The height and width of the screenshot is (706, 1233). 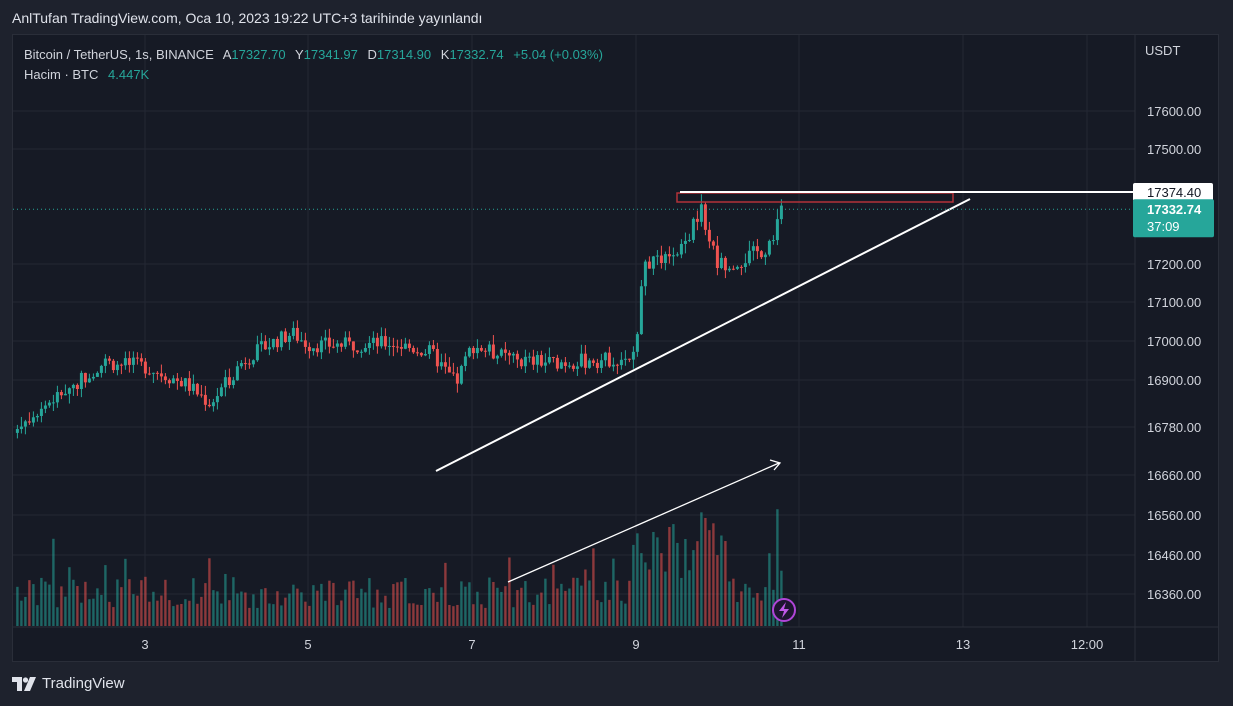 I want to click on y-tick-label: 17500.00, so click(x=1174, y=149).